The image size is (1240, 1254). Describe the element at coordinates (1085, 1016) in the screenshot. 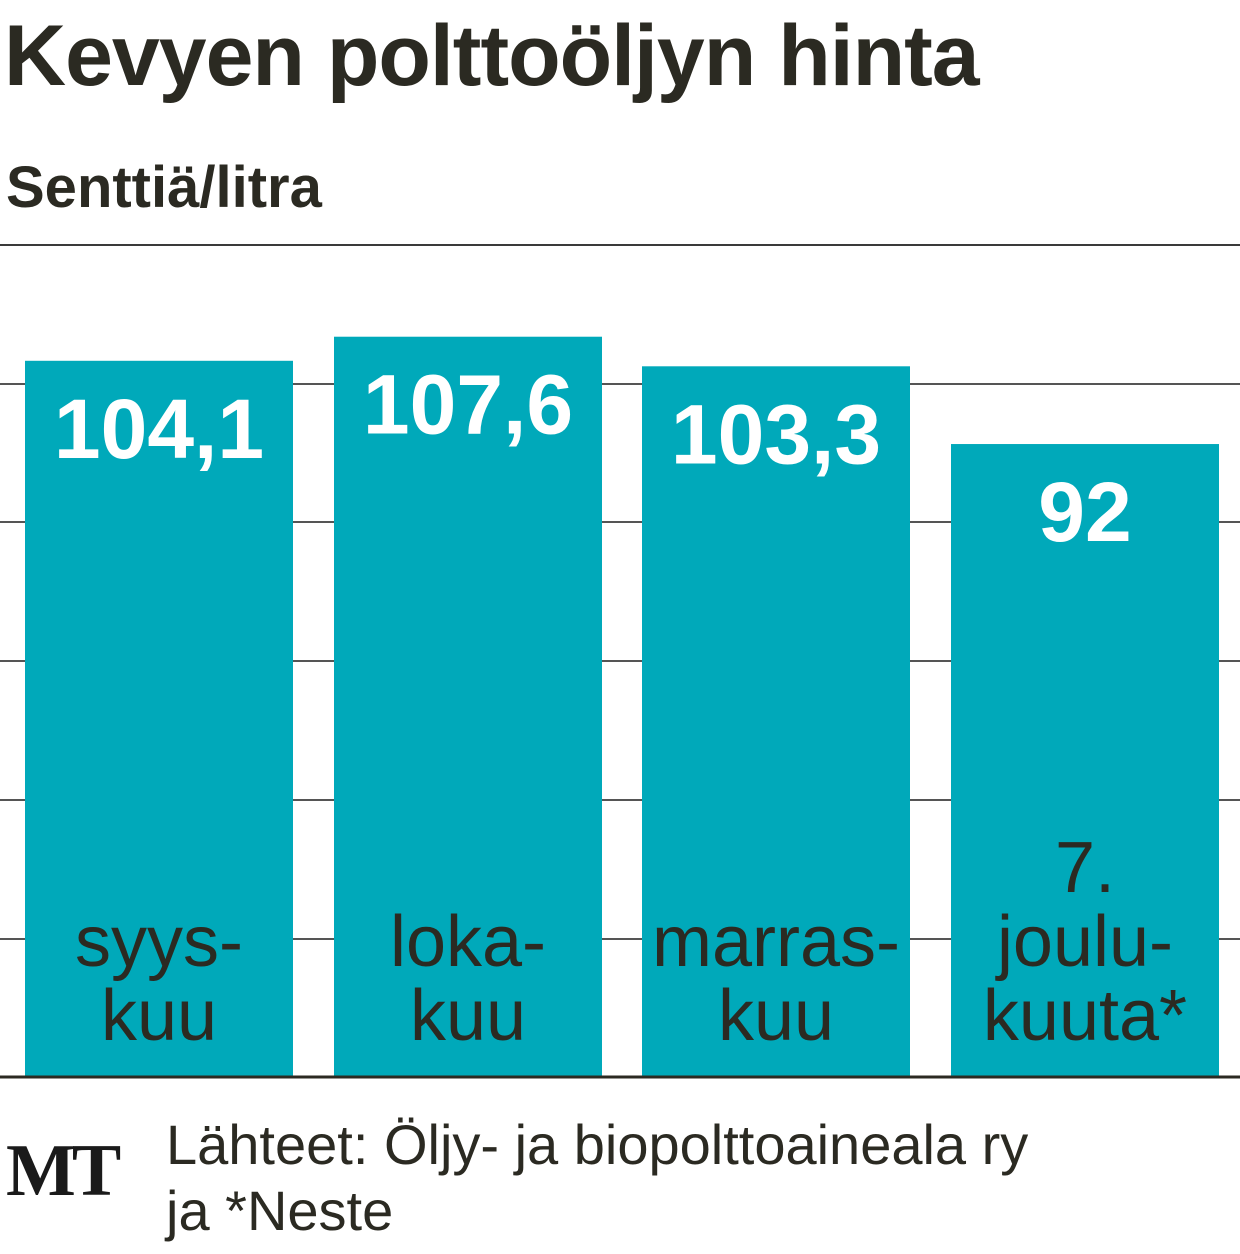

I see `category-label: kuuta*` at that location.